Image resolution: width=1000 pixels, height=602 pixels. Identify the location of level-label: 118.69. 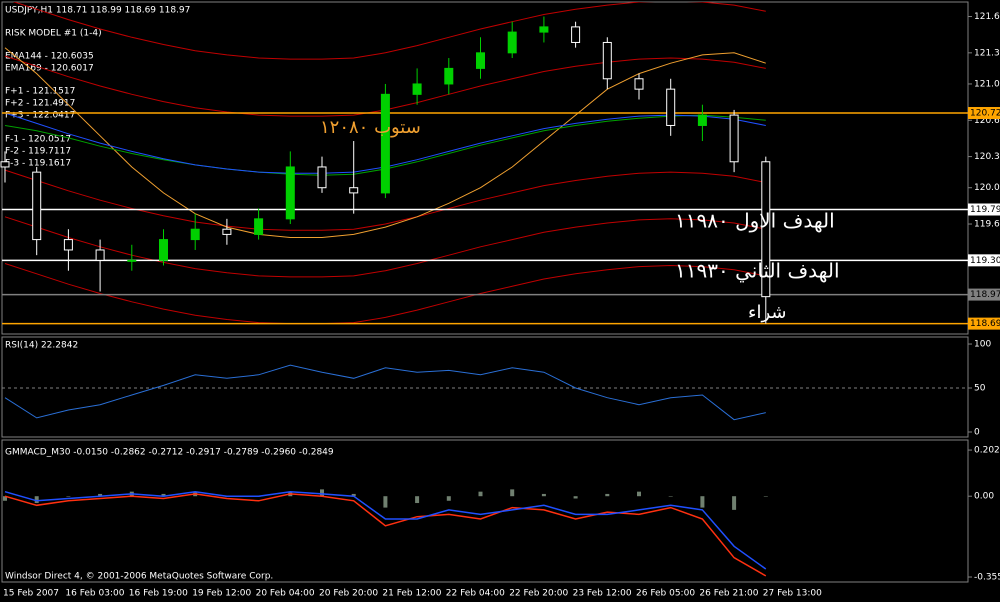
(985, 324).